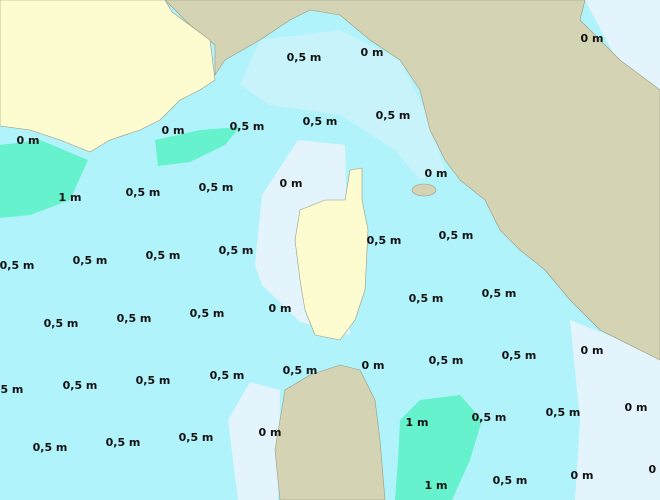 This screenshot has width=660, height=500. Describe the element at coordinates (108, 76) in the screenshot. I see `land-france` at that location.